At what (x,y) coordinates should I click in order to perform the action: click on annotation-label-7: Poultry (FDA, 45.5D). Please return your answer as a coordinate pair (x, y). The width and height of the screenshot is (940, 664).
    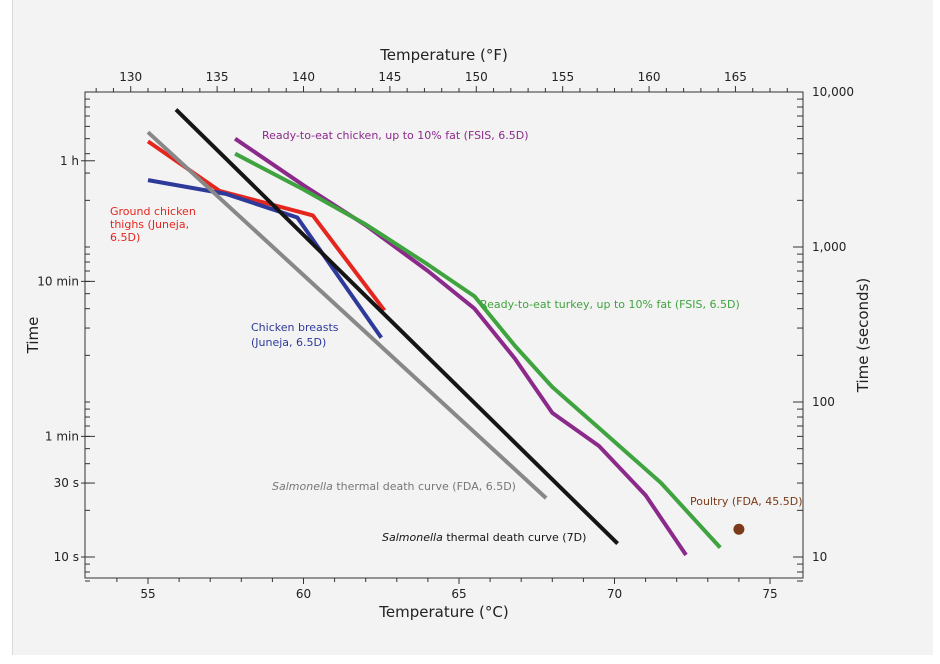
    Looking at the image, I should click on (746, 501).